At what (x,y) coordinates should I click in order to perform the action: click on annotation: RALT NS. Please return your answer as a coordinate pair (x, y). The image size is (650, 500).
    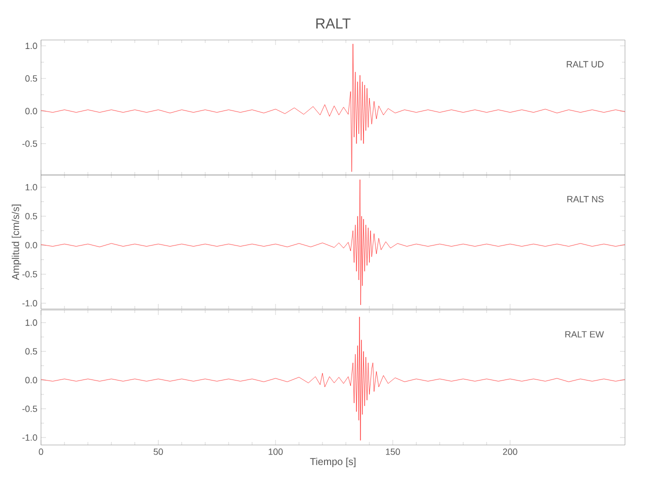
    Looking at the image, I should click on (585, 199).